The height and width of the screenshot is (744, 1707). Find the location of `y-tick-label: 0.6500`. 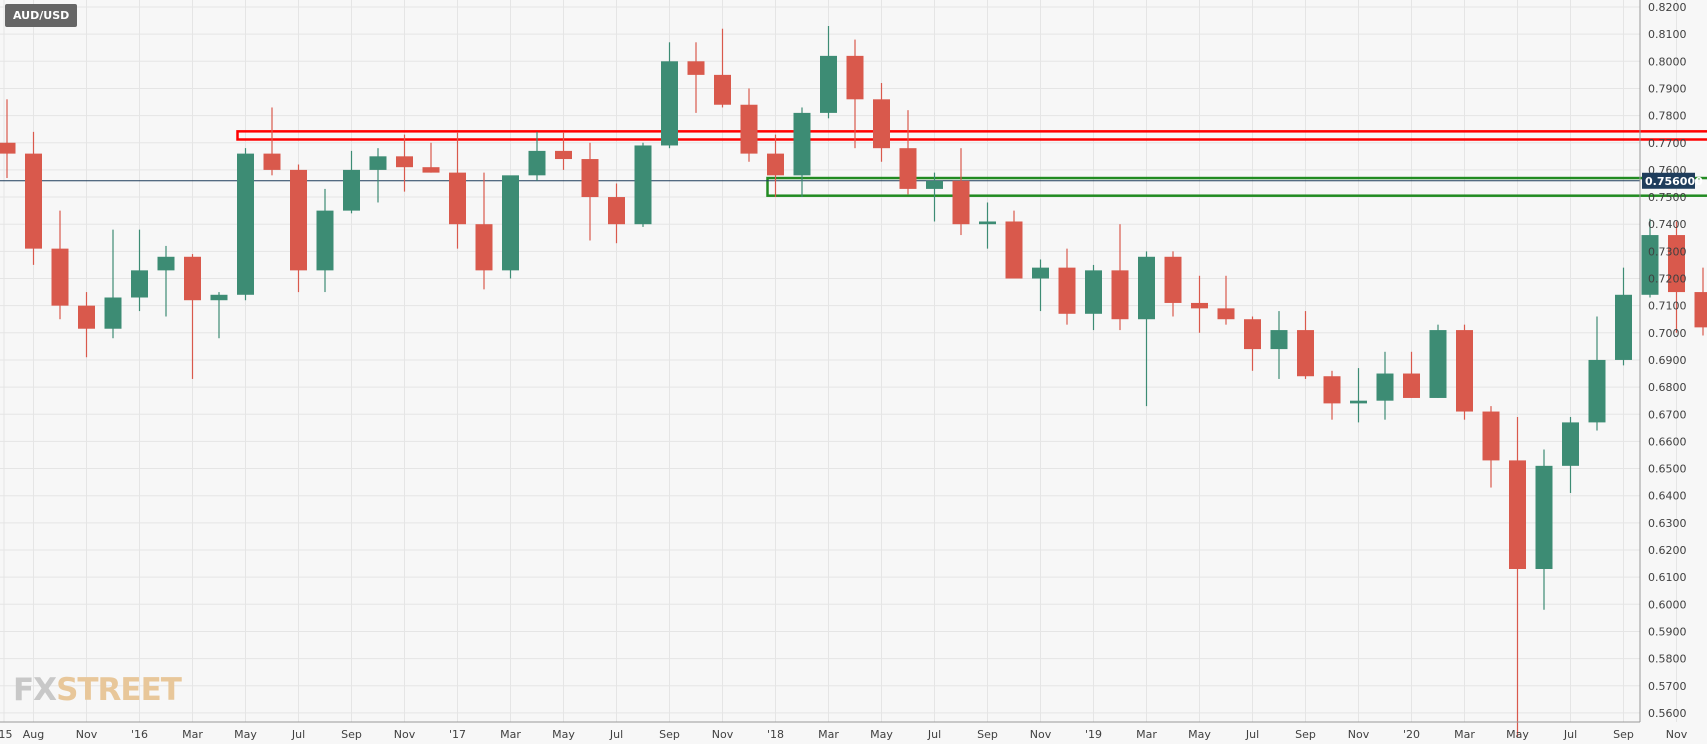

y-tick-label: 0.6500 is located at coordinates (1667, 469).